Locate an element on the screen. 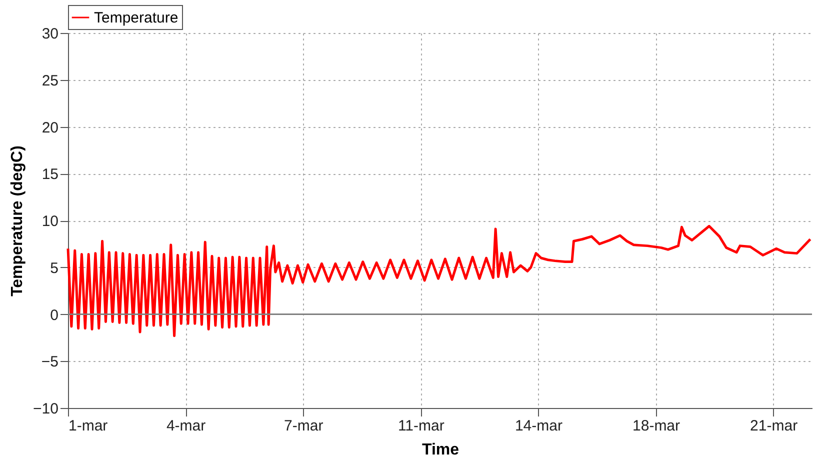 Image resolution: width=815 pixels, height=461 pixels. y-tick-label: 20 is located at coordinates (50, 127).